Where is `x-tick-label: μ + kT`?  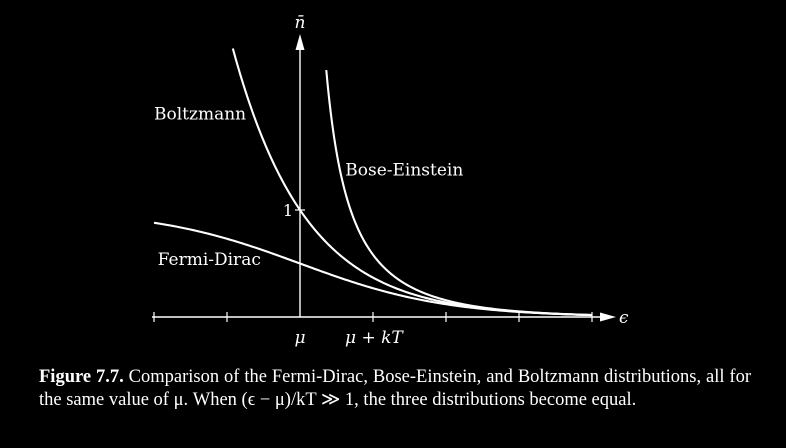
x-tick-label: μ + kT is located at coordinates (374, 338).